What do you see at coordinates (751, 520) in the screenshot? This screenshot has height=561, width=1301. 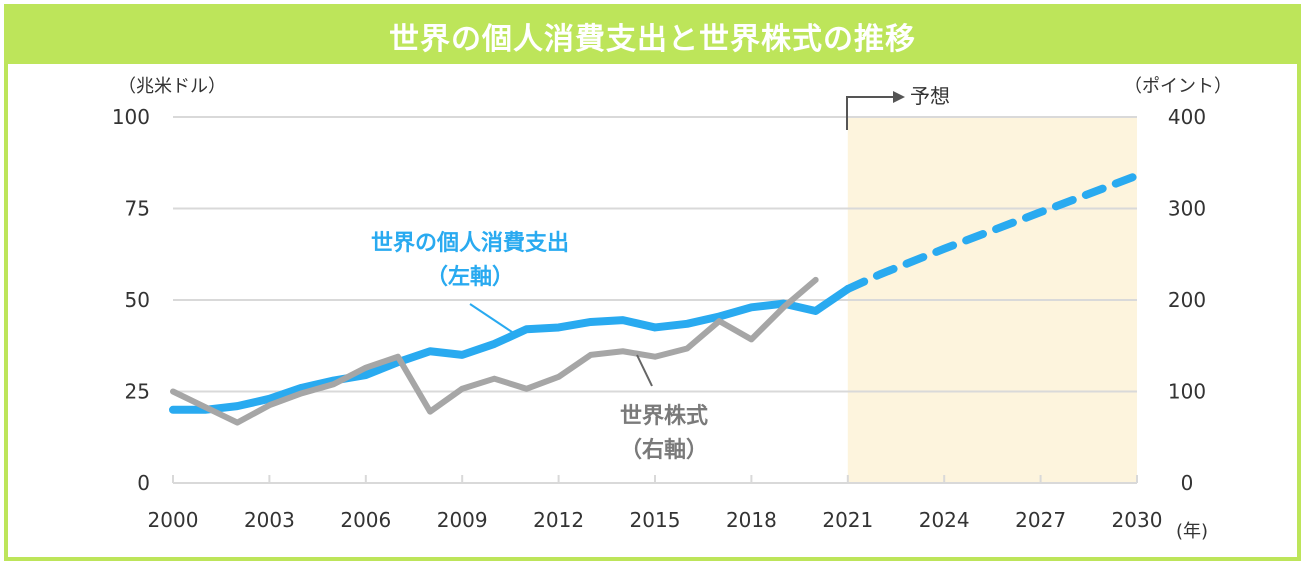 I see `x-tick-label: 2018` at bounding box center [751, 520].